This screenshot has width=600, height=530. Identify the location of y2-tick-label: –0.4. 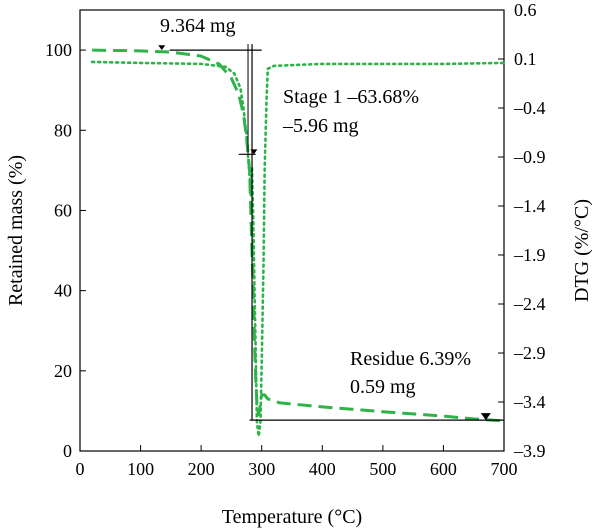
(529, 108).